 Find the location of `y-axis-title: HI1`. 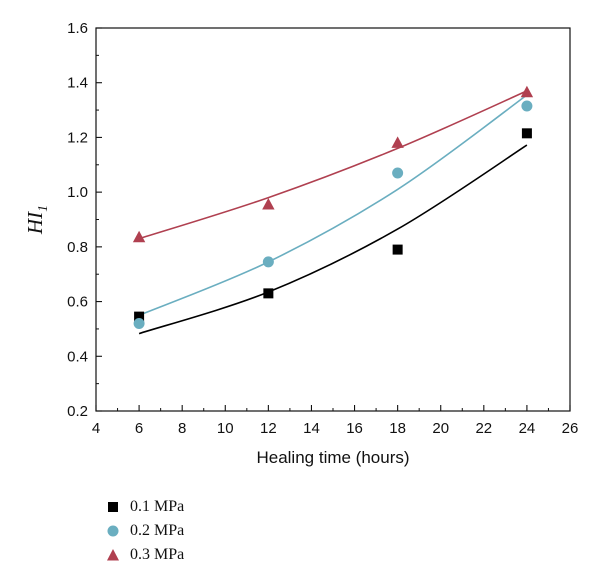

y-axis-title: HI1 is located at coordinates (37, 220).